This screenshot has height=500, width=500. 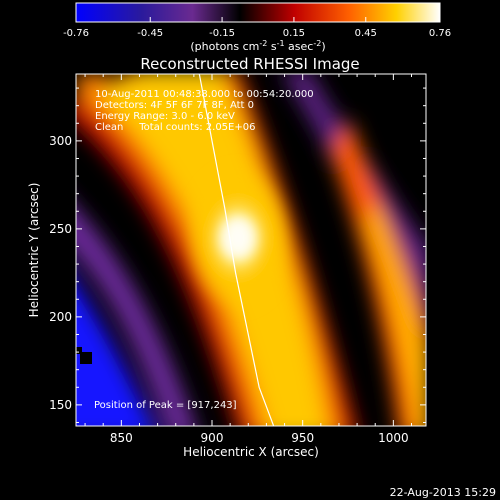 I want to click on x-tick-label: 1000, so click(x=393, y=438).